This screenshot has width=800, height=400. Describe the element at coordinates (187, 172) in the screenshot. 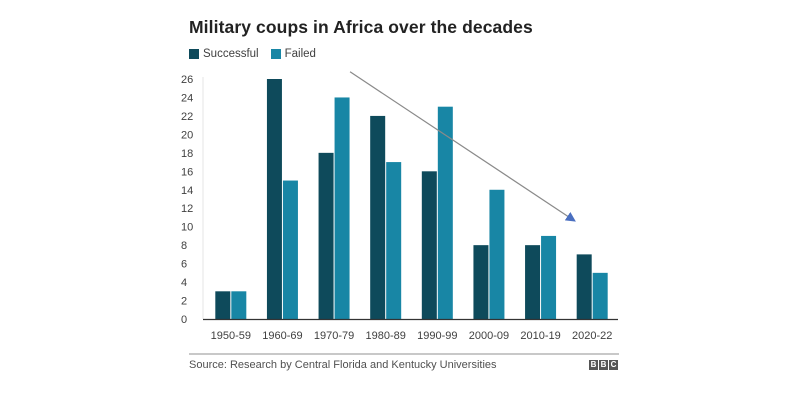

I see `y-tick-label: 16` at that location.